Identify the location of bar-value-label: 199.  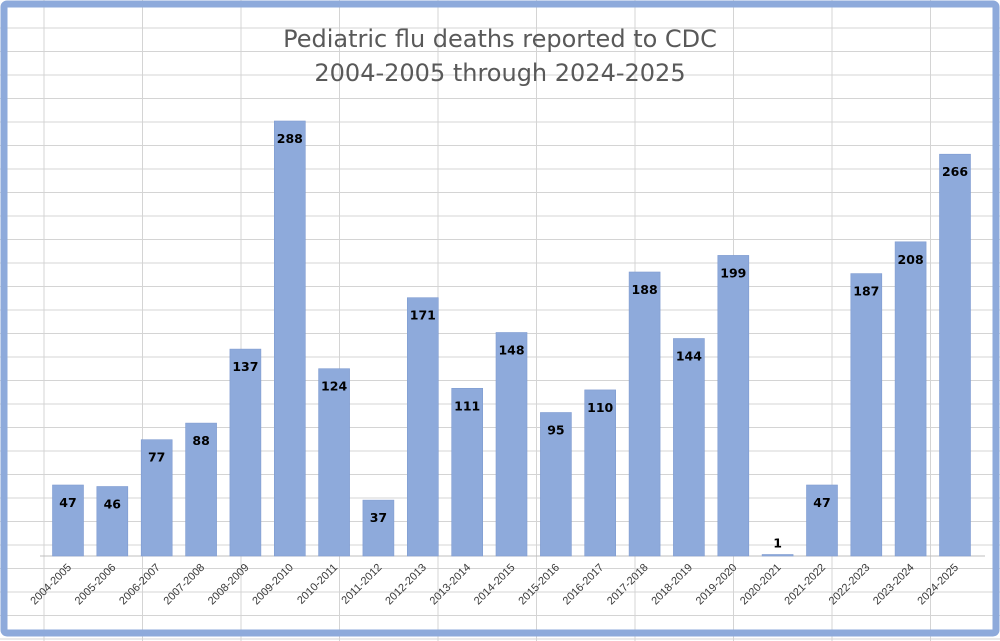
(733, 272).